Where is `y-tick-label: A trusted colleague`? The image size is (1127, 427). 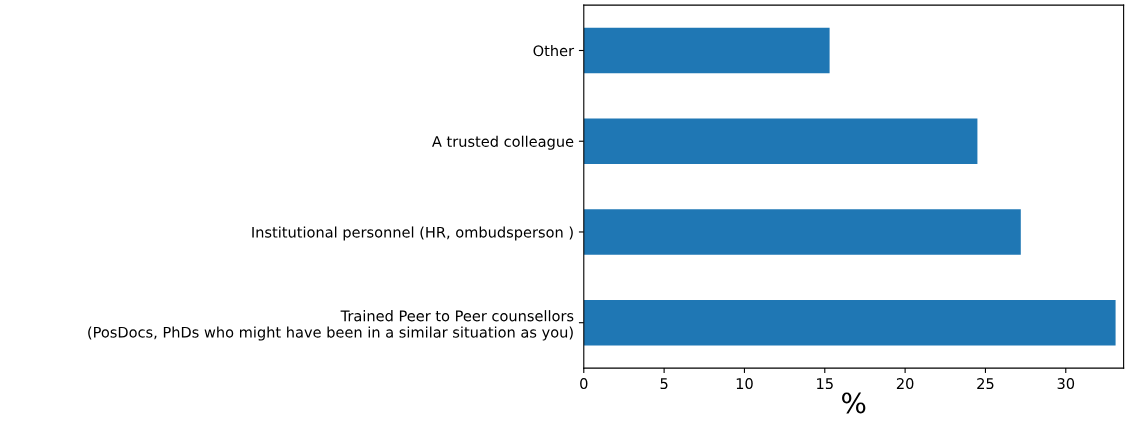
y-tick-label: A trusted colleague is located at coordinates (503, 142).